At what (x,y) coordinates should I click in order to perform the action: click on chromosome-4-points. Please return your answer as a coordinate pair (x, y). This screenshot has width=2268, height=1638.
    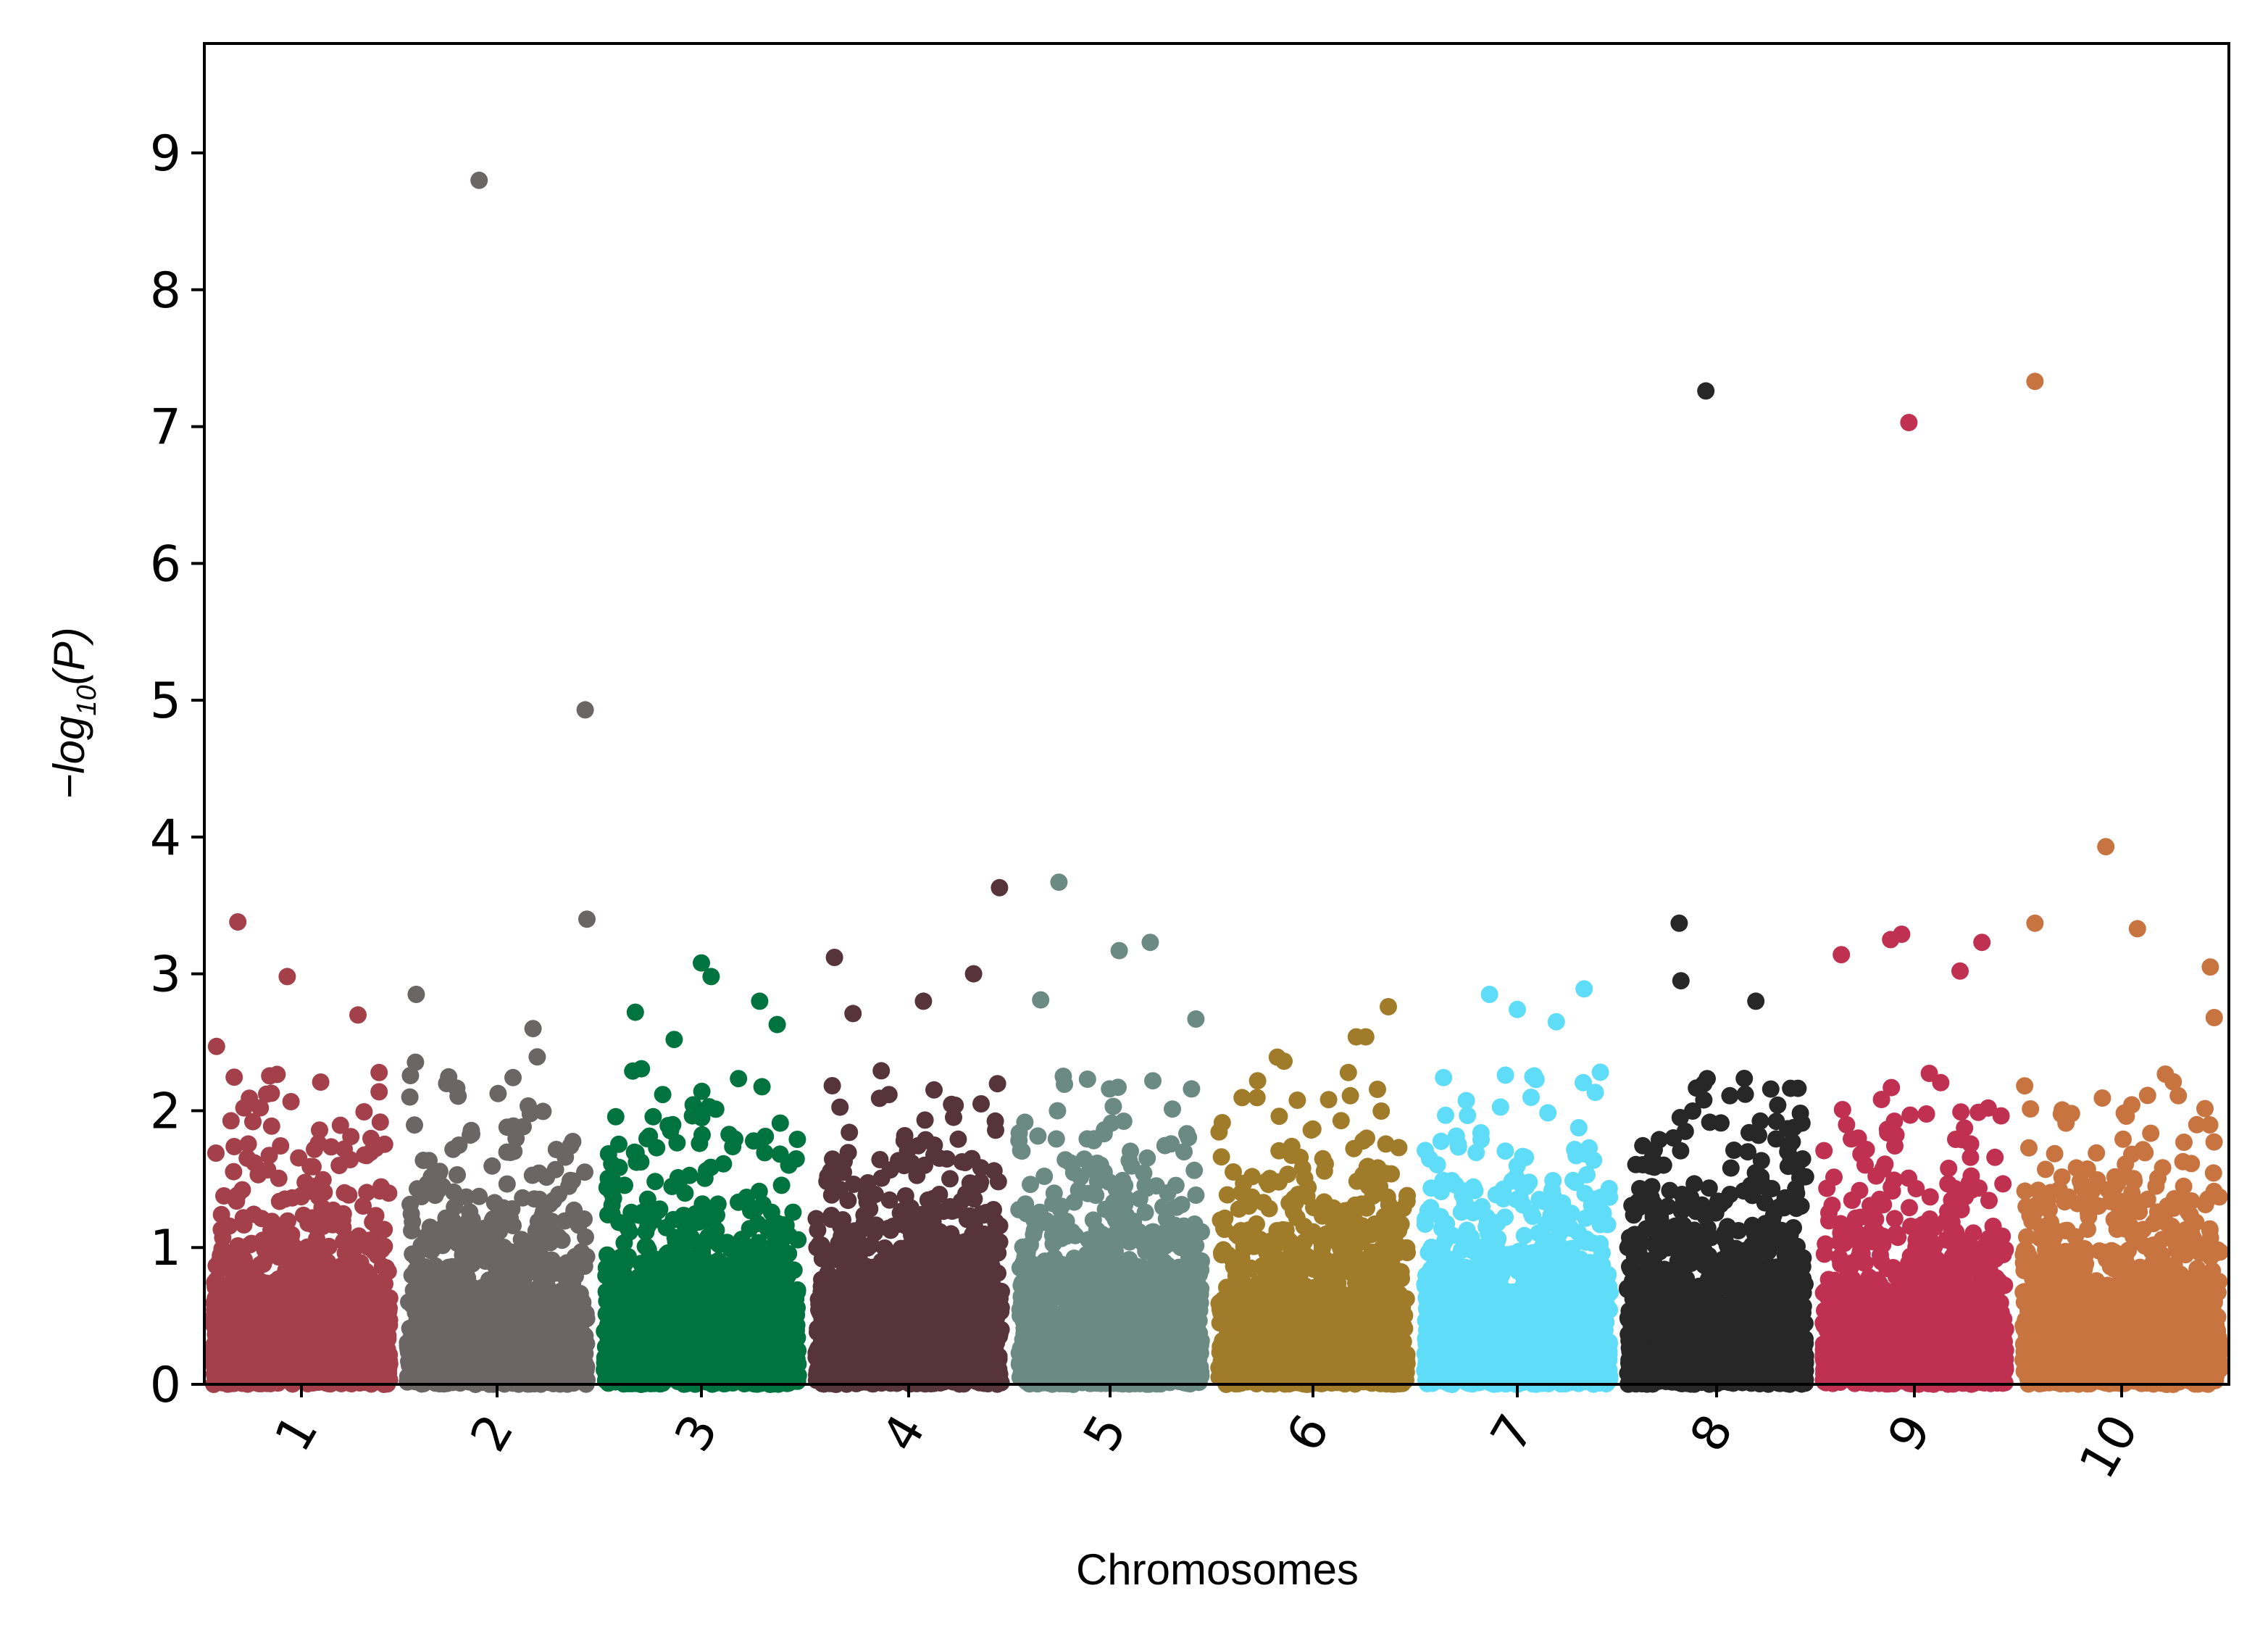
    Looking at the image, I should click on (909, 1135).